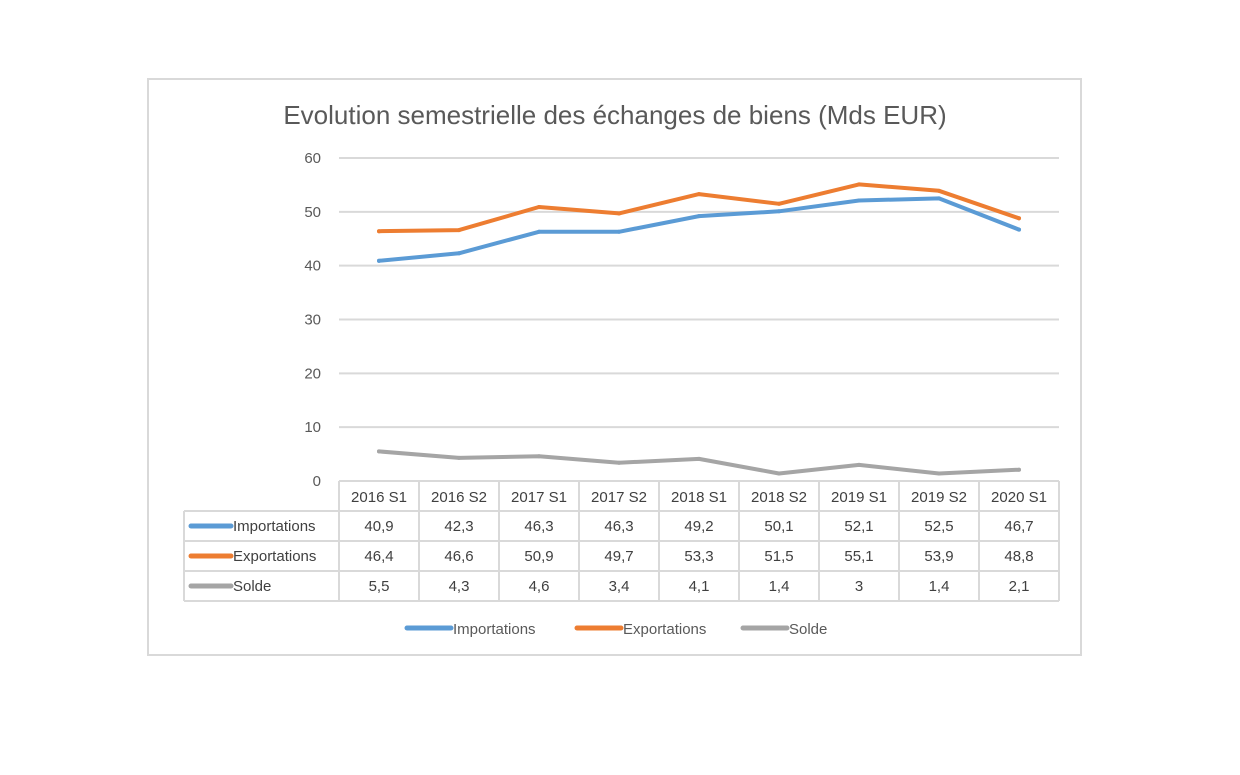 The width and height of the screenshot is (1240, 775). What do you see at coordinates (458, 556) in the screenshot?
I see `table-cell: 46,6` at bounding box center [458, 556].